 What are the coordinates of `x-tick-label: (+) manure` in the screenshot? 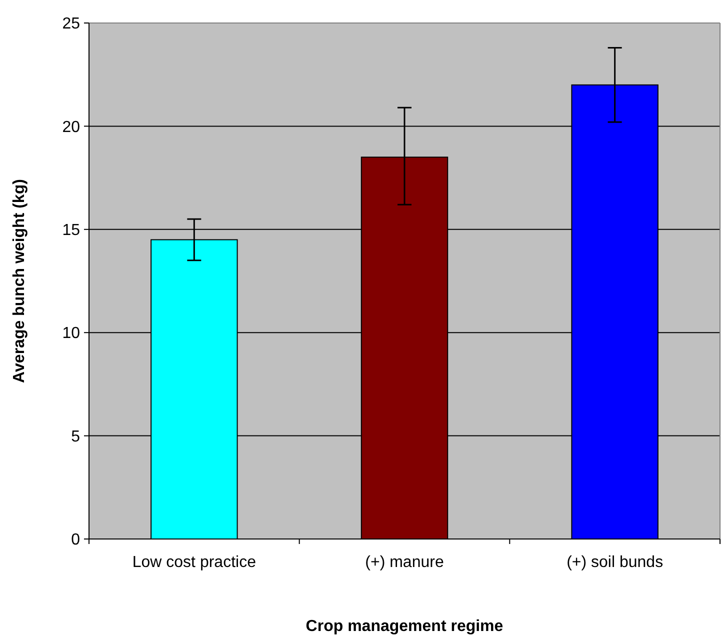 It's located at (404, 562).